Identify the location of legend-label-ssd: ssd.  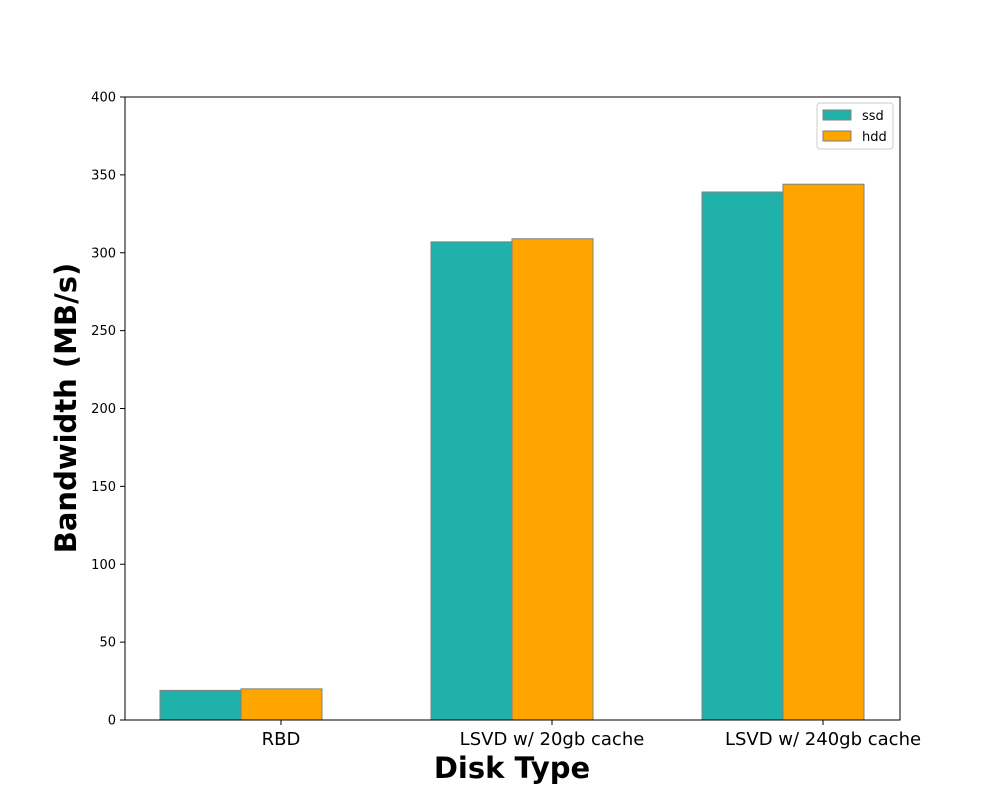
(873, 116).